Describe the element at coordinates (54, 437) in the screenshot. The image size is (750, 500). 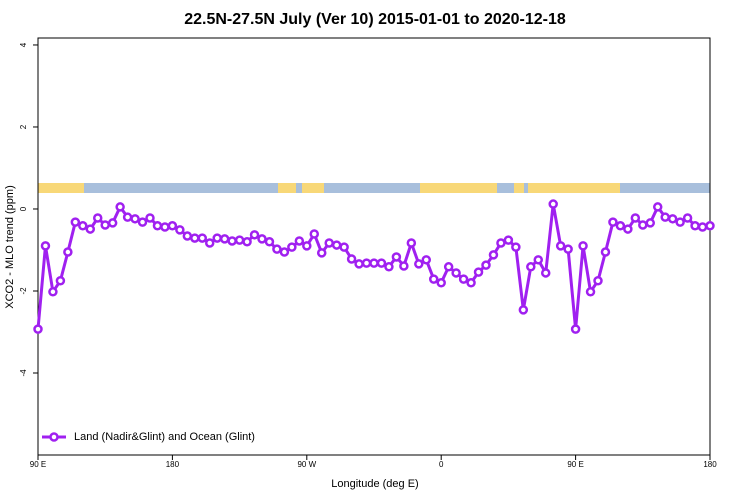
I see `legend-marker` at that location.